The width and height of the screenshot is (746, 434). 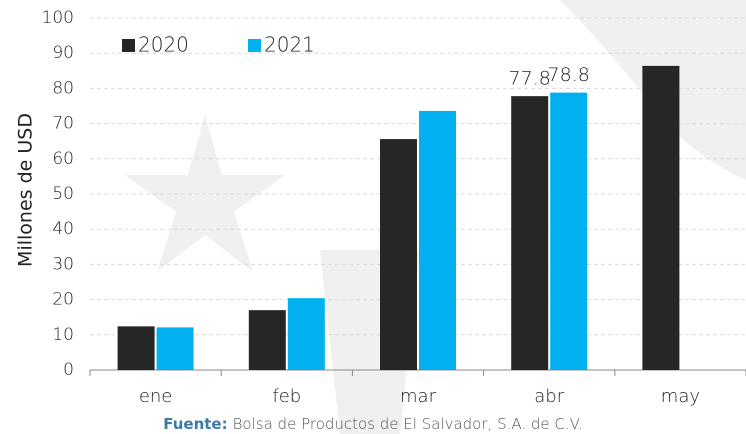 I want to click on legend-label: 2021, so click(x=289, y=45).